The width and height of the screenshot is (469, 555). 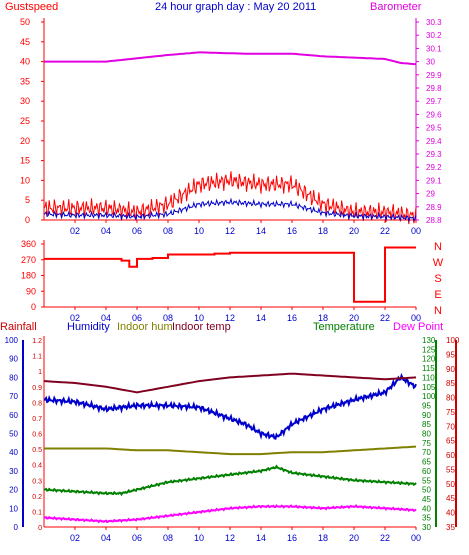 What do you see at coordinates (426, 462) in the screenshot?
I see `temperature-tick-label: 65` at bounding box center [426, 462].